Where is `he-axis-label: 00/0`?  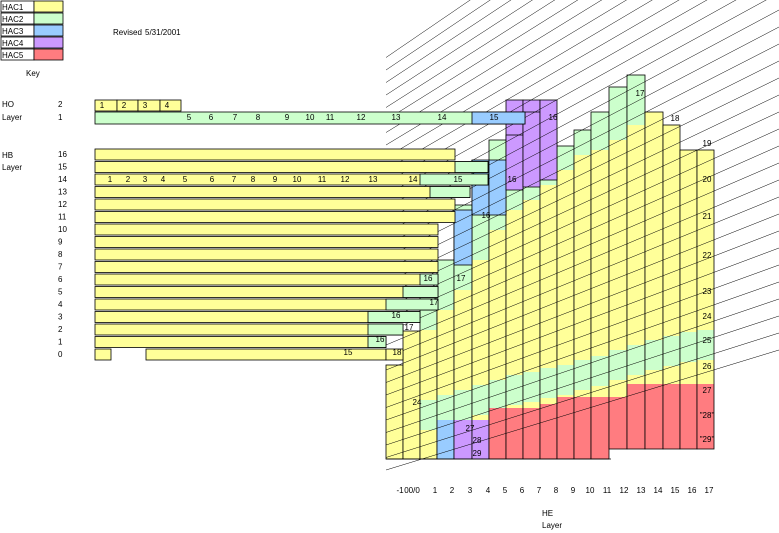 he-axis-label: 00/0 is located at coordinates (412, 490).